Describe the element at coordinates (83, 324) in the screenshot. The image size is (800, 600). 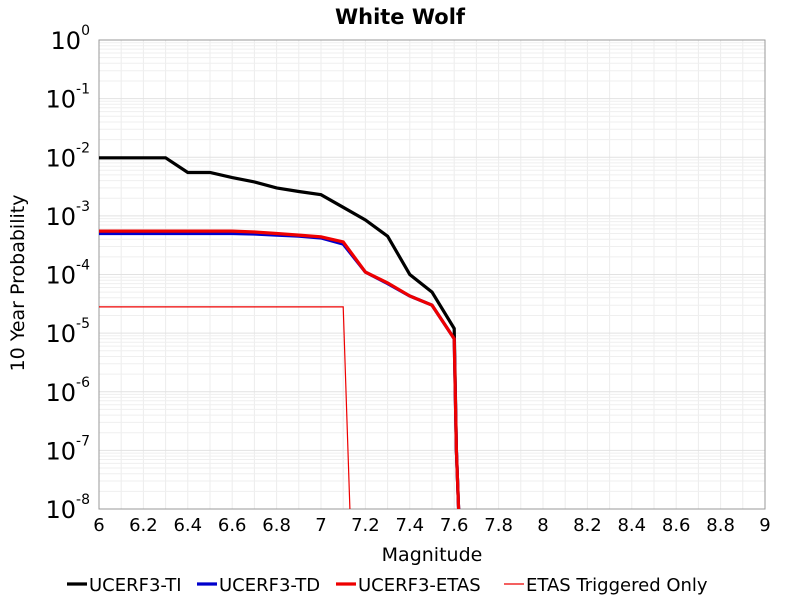
I see `y-tick-exponent: -5` at that location.